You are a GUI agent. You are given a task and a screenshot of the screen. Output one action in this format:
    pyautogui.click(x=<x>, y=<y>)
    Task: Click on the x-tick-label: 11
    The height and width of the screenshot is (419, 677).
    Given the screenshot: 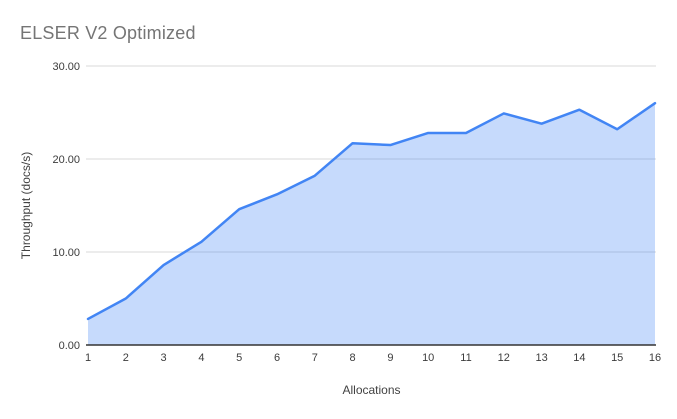 What is the action you would take?
    pyautogui.click(x=465, y=358)
    